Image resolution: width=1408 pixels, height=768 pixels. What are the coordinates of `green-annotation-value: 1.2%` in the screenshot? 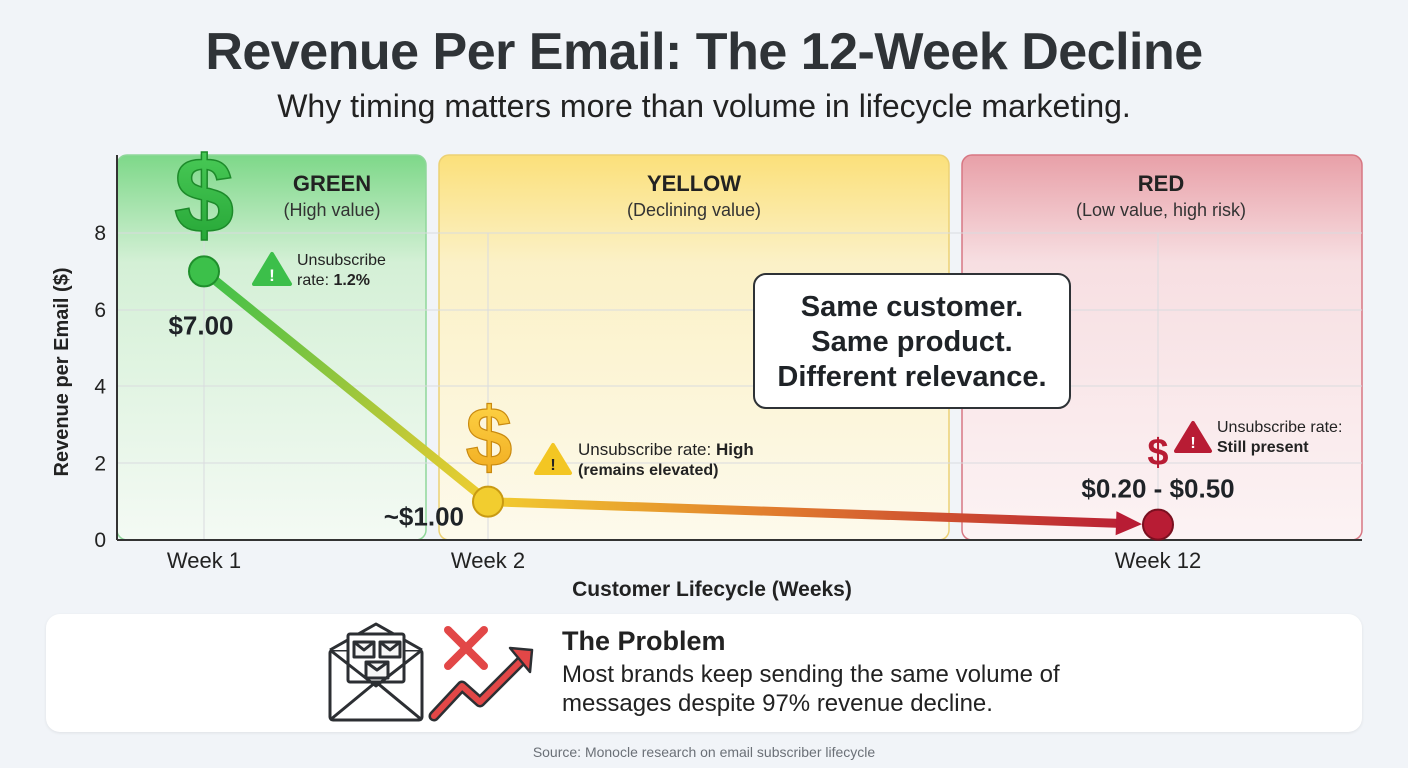 It's located at (351, 280).